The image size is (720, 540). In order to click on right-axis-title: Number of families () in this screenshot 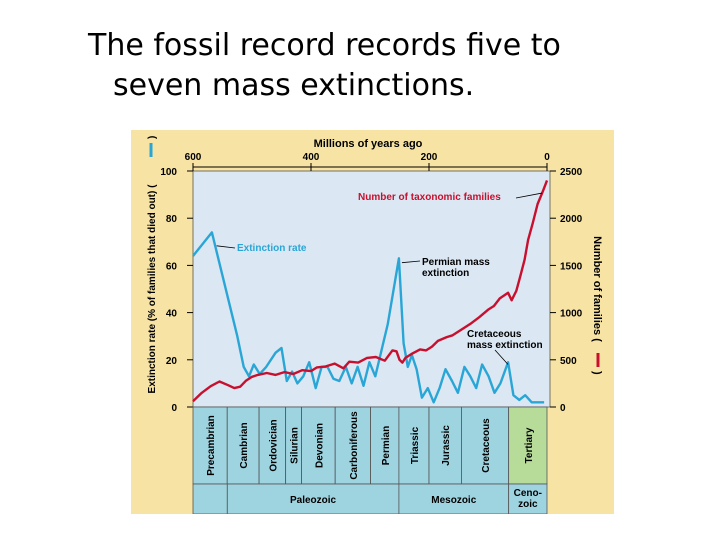, I will do `click(597, 305)`.